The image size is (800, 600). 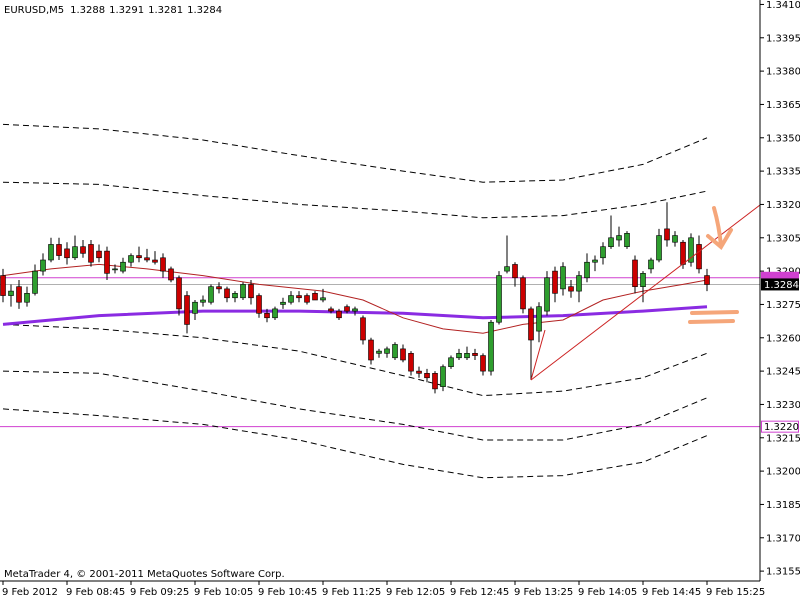 I want to click on x-tick-label: 9 Feb 11:25, so click(x=351, y=592).